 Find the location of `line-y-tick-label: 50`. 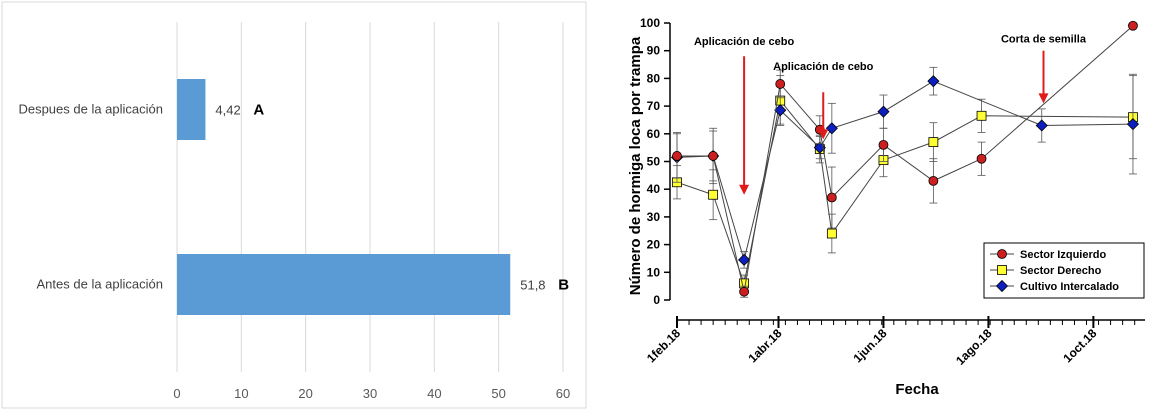

line-y-tick-label: 50 is located at coordinates (654, 162).